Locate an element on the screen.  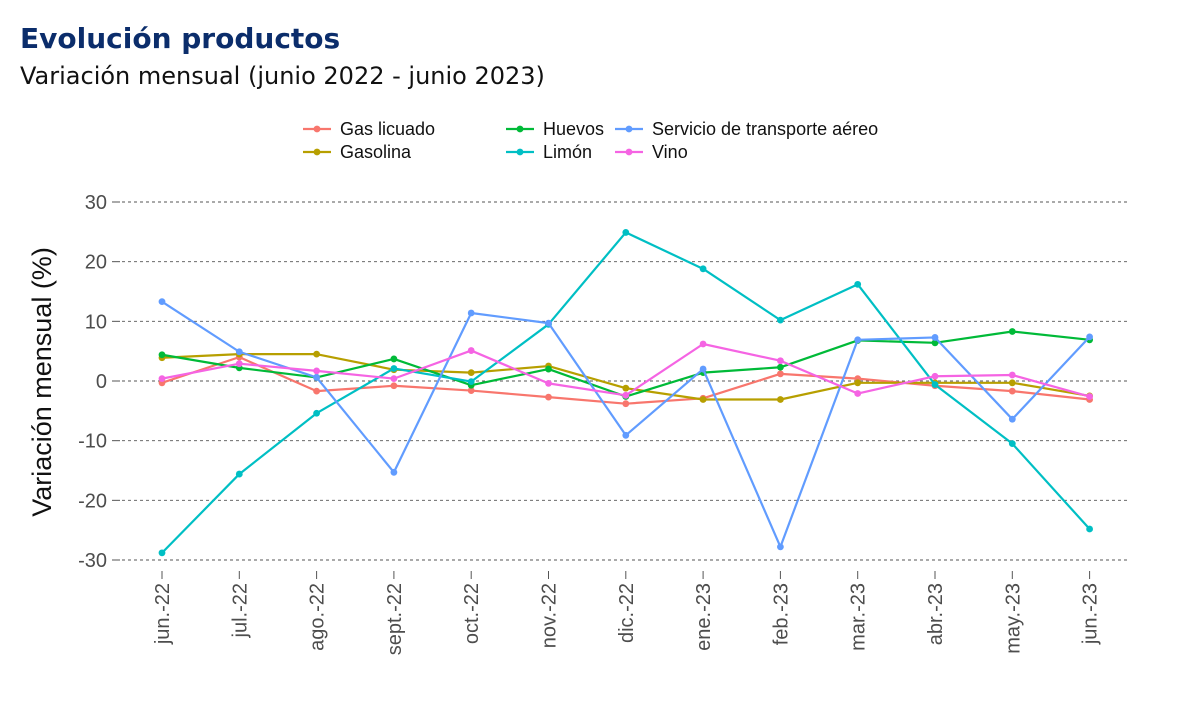
y-axis-title: Variación mensual (%) is located at coordinates (42, 382).